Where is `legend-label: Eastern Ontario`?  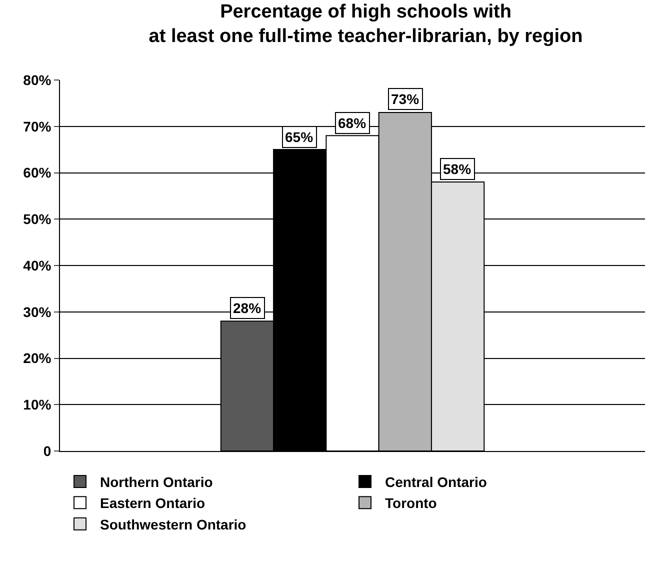
legend-label: Eastern Ontario is located at coordinates (153, 503).